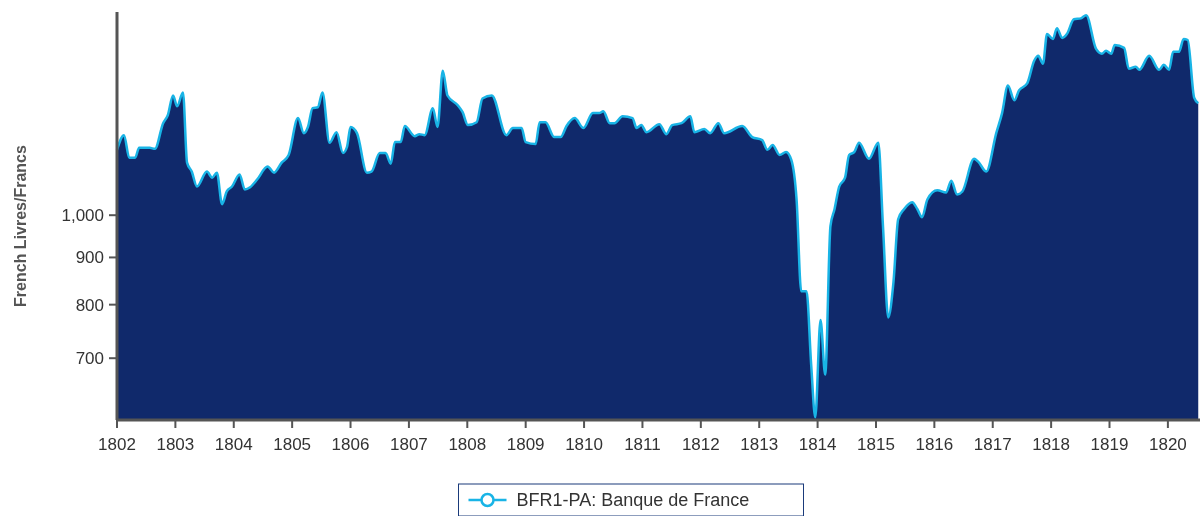 This screenshot has height=516, width=1202. I want to click on y-tick-label: 800, so click(89, 305).